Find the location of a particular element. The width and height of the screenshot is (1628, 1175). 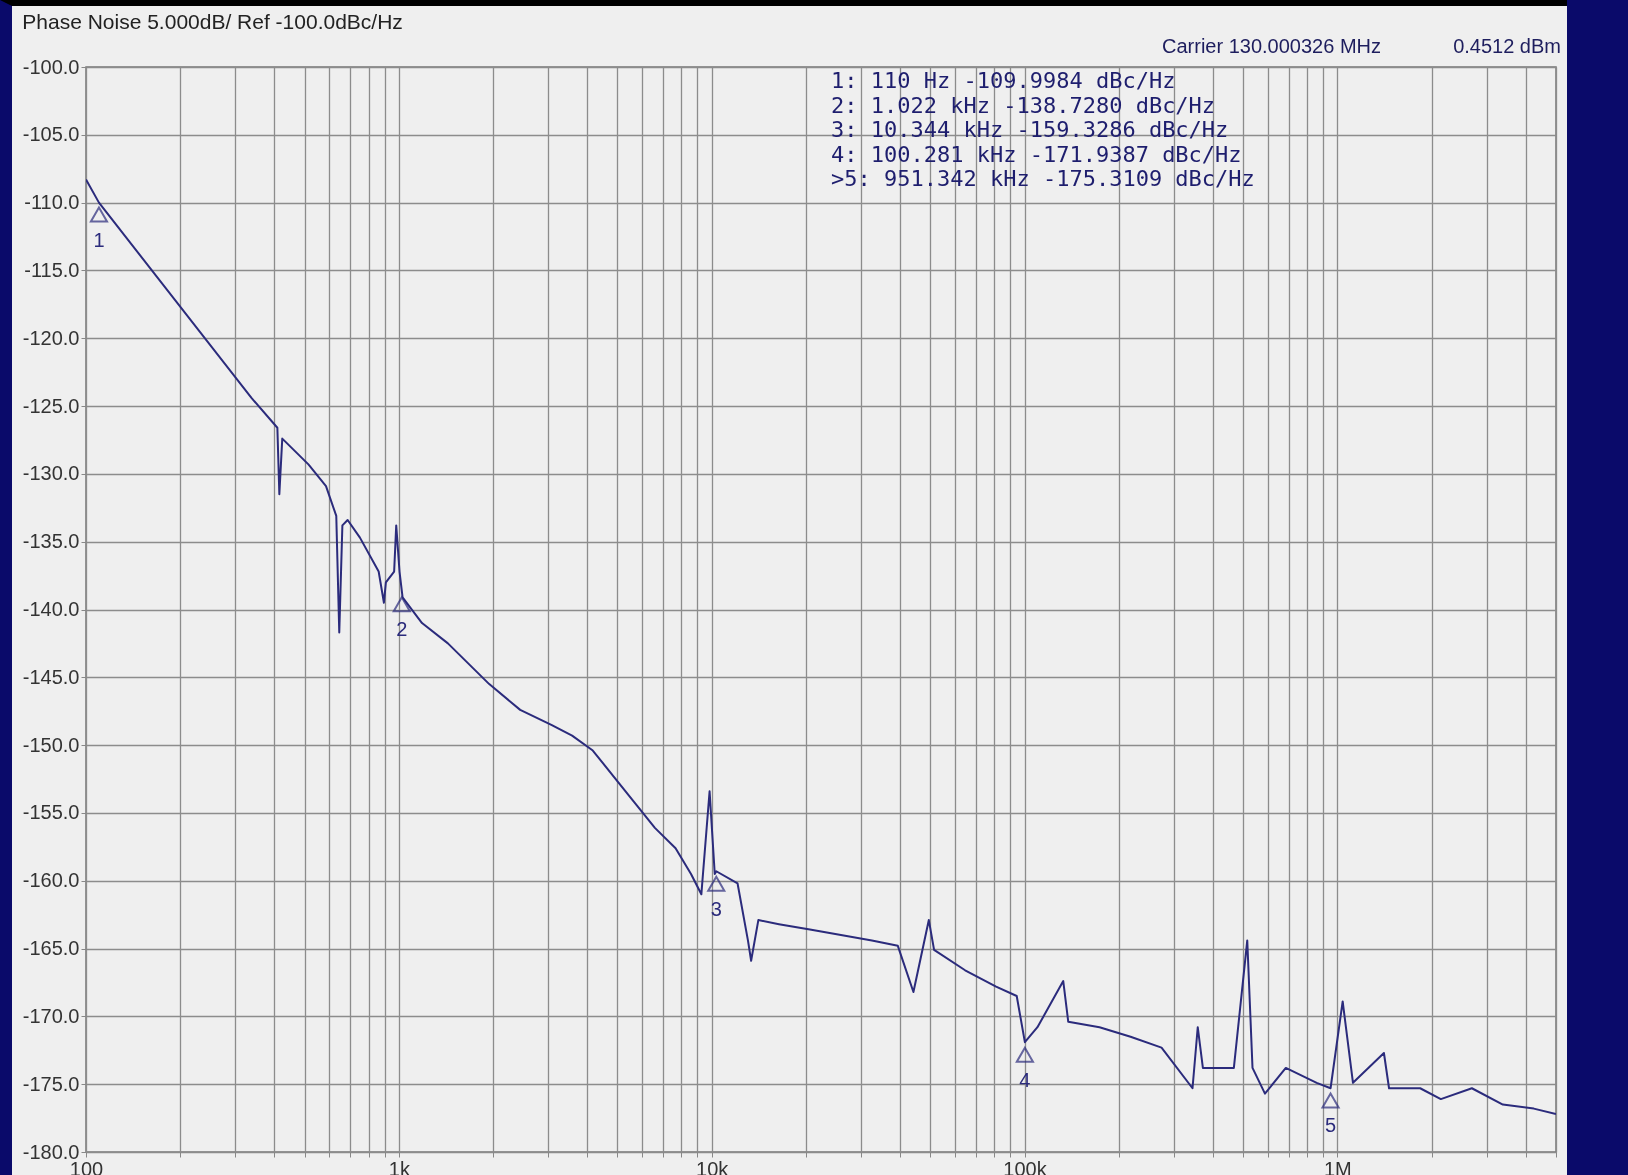

y-tick-label: -175.0 is located at coordinates (51, 1083).